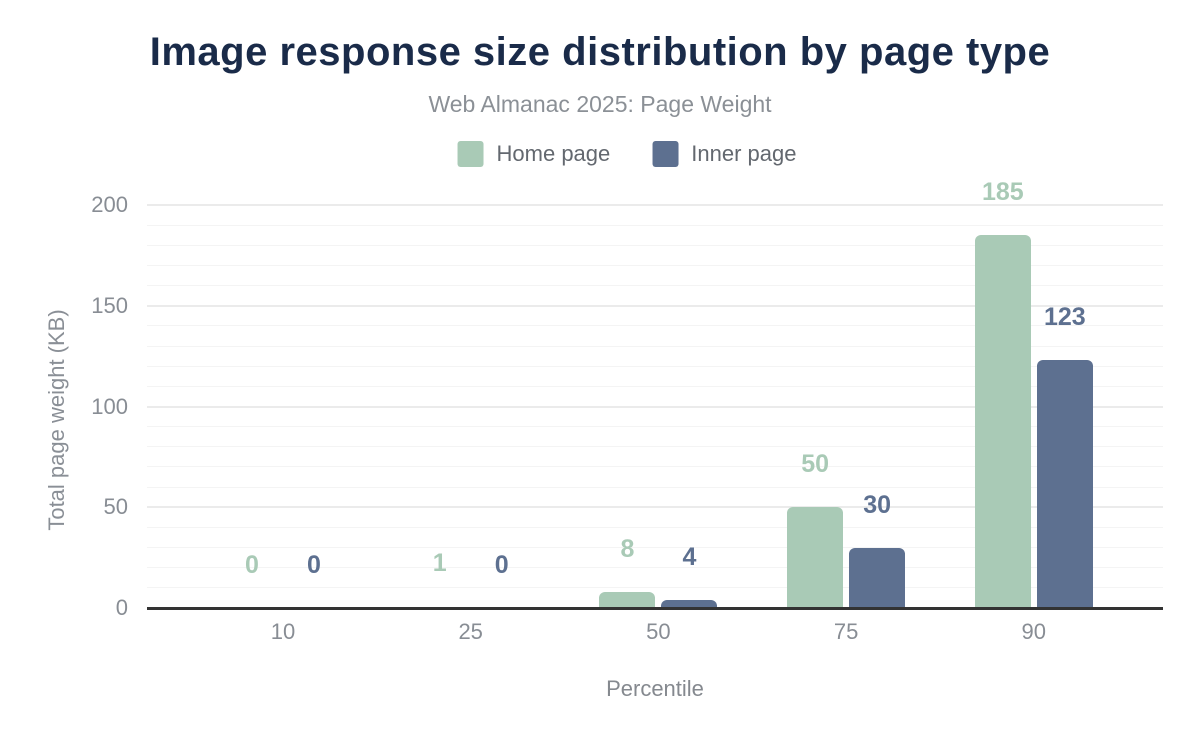  What do you see at coordinates (1002, 192) in the screenshot?
I see `value-label: 185` at bounding box center [1002, 192].